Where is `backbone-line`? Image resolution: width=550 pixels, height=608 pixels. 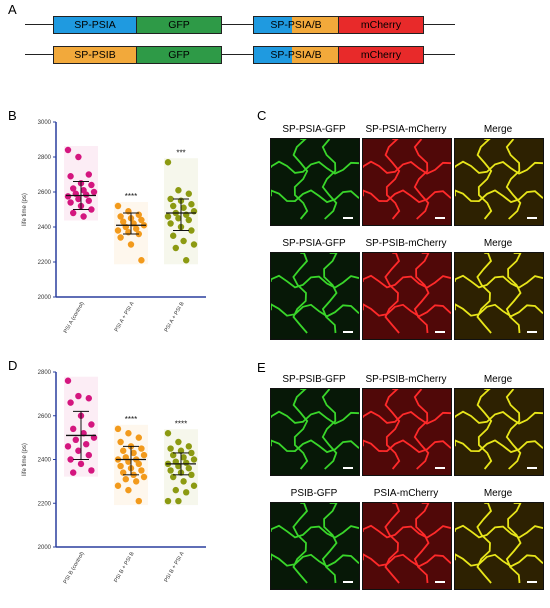
backbone-line is located at coordinates (240, 24).